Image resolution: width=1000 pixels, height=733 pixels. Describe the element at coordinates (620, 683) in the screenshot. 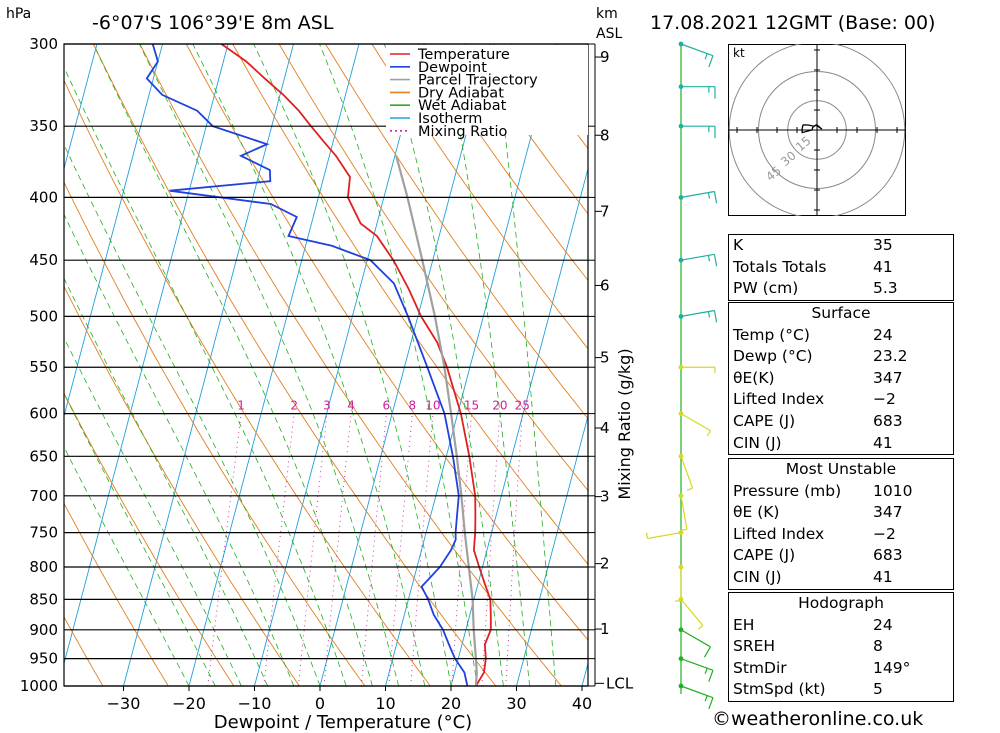

I see `lcl-label: LCL` at that location.